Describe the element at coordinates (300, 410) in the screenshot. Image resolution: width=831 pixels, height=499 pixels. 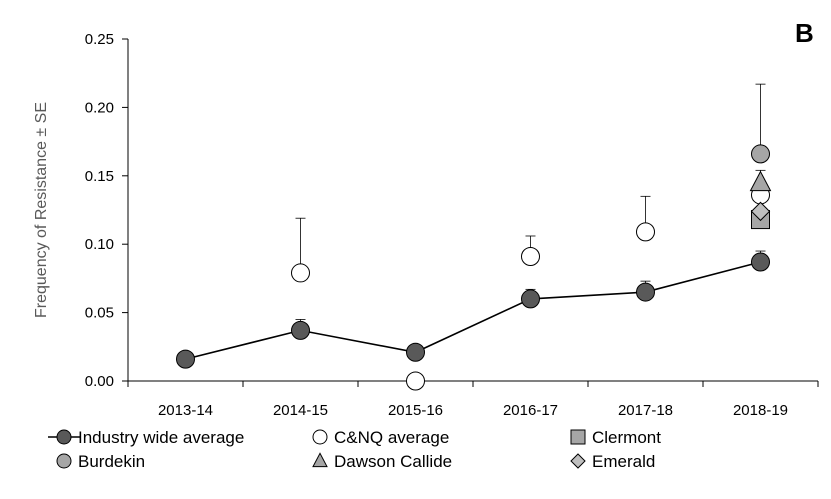
I see `x-tick-label: 2014-15` at that location.